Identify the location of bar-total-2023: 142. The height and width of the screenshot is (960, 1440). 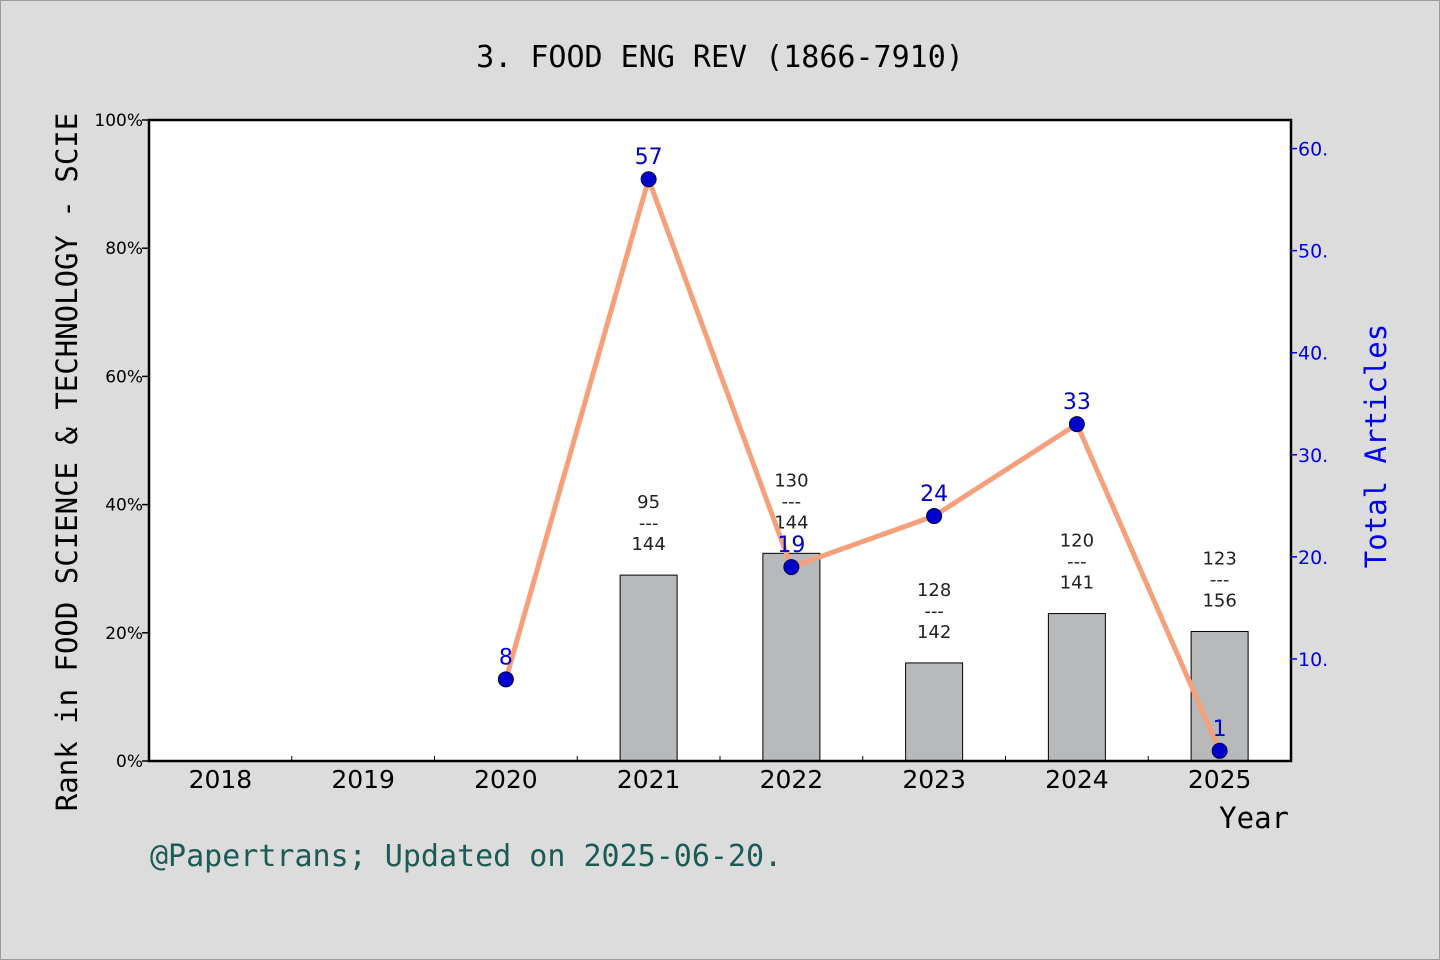
(934, 632).